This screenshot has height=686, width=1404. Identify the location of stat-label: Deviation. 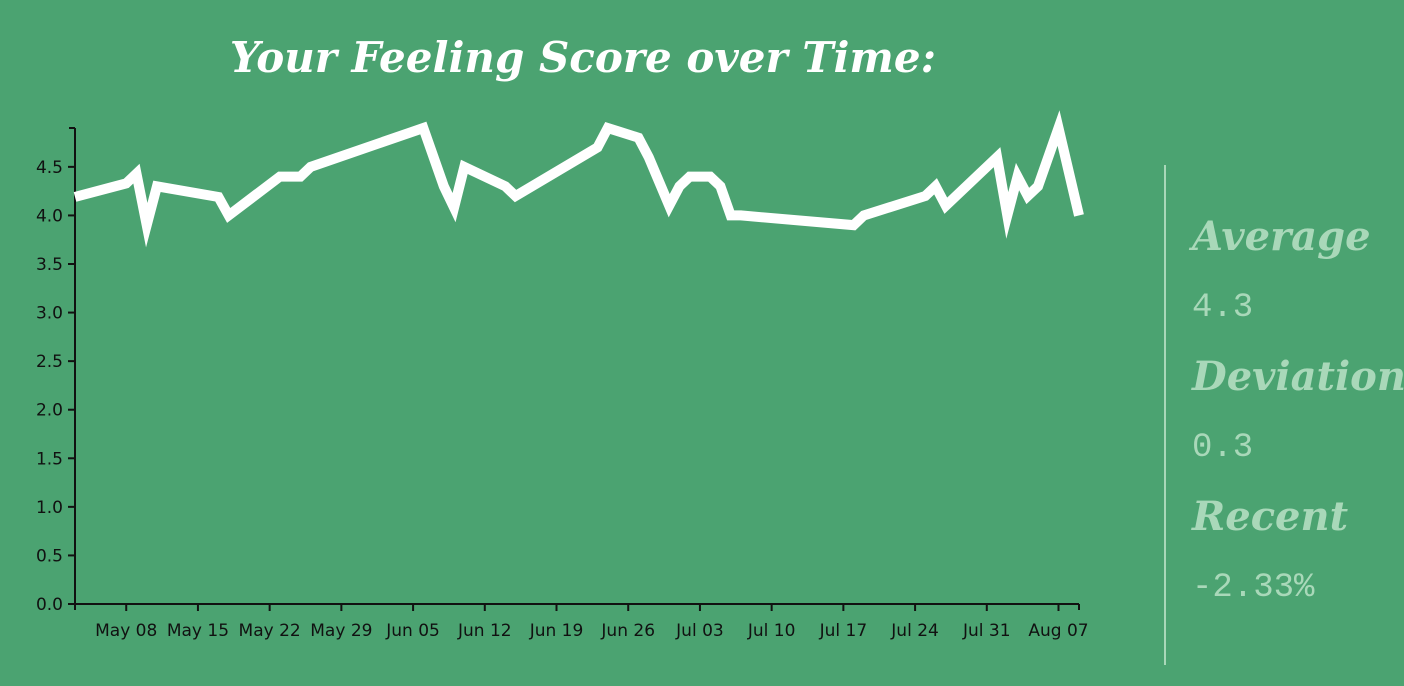
(1297, 376).